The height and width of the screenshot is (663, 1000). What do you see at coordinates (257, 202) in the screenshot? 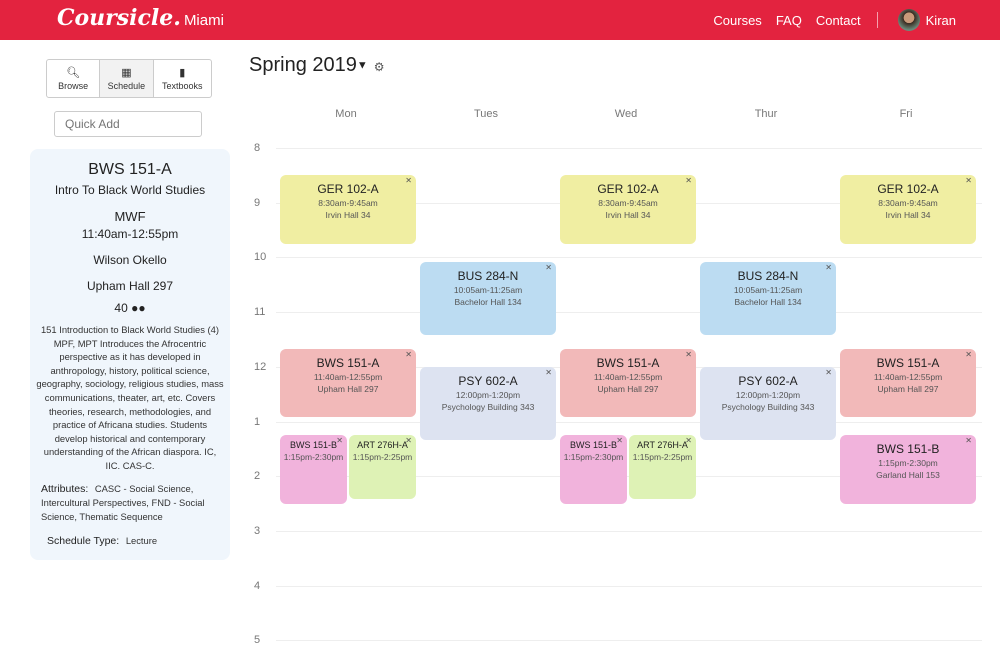
I see `hour-label: 9` at bounding box center [257, 202].